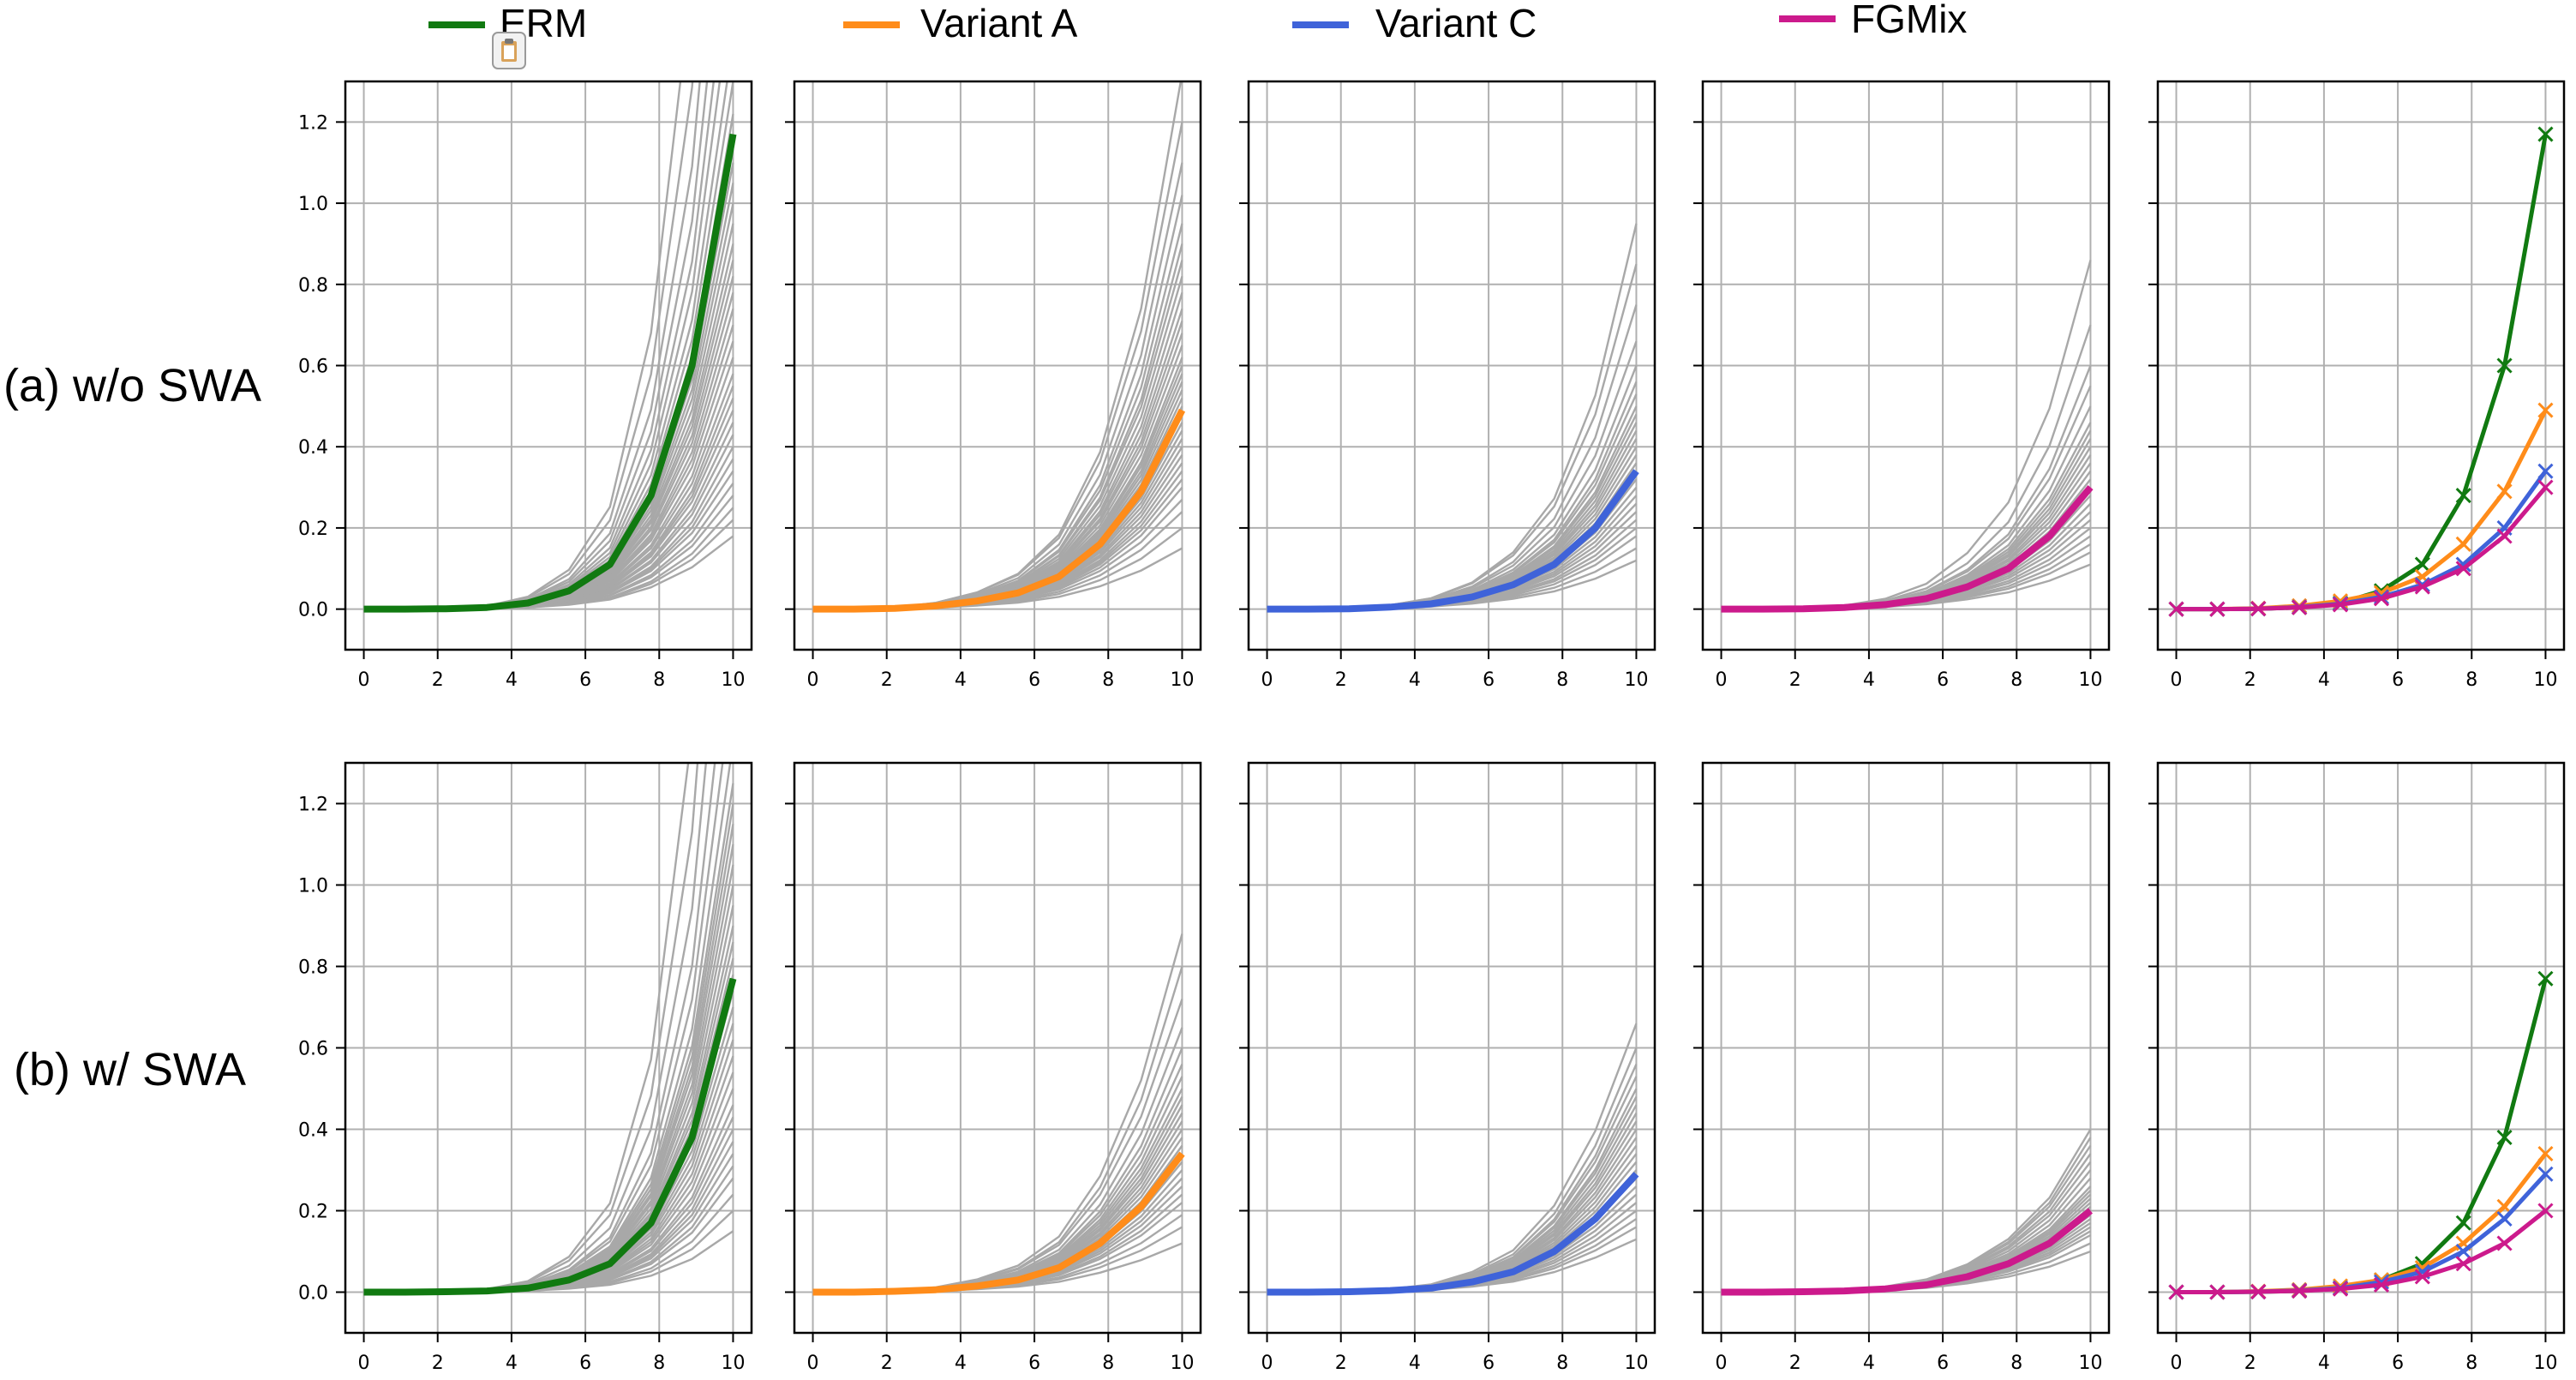 The height and width of the screenshot is (1380, 2576). What do you see at coordinates (313, 204) in the screenshot?
I see `y-tick-label: 1.0` at bounding box center [313, 204].